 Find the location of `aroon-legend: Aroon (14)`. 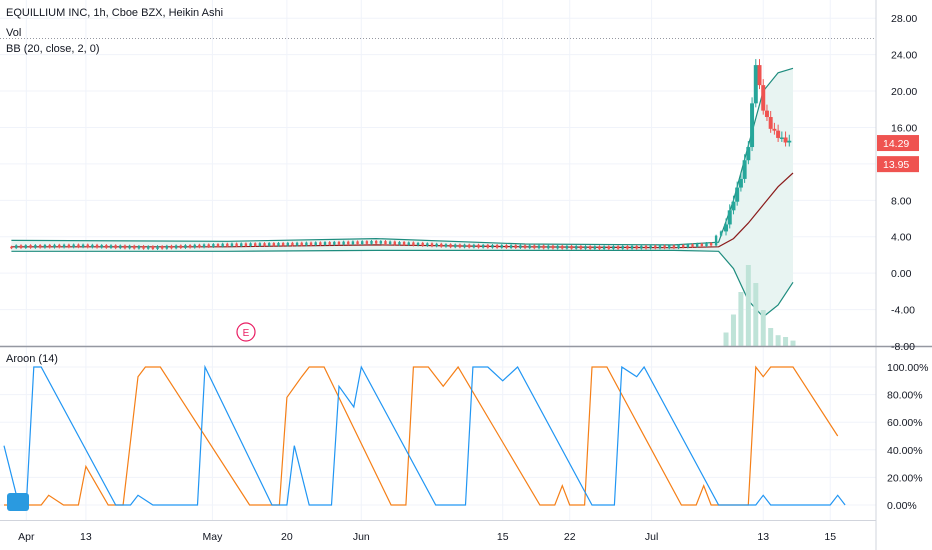

aroon-legend: Aroon (14) is located at coordinates (32, 359).